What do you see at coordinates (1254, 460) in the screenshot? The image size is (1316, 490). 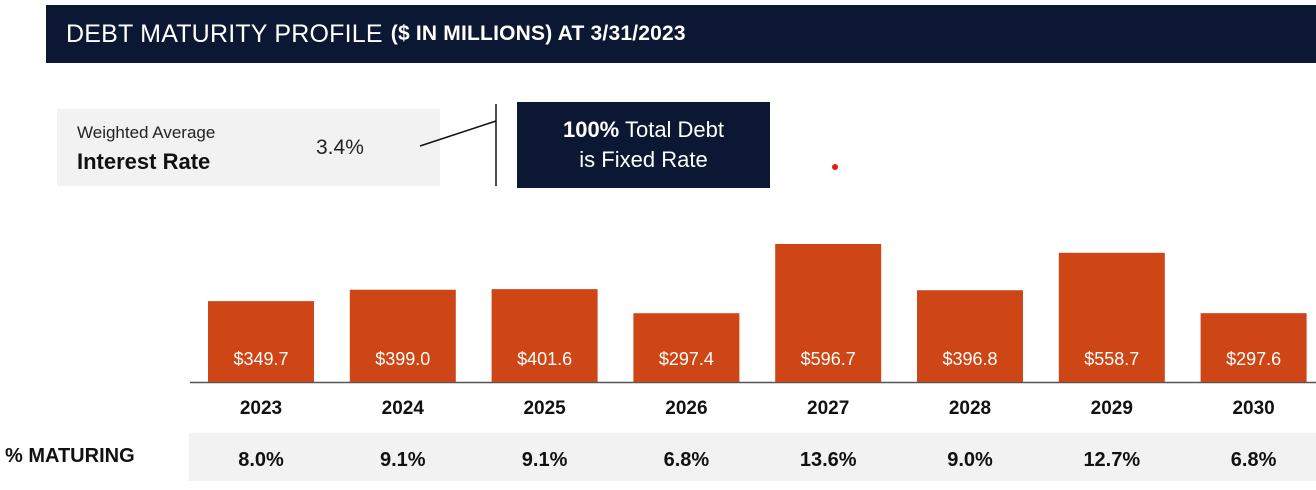 I see `percent-maturing-2030: 6.8%` at bounding box center [1254, 460].